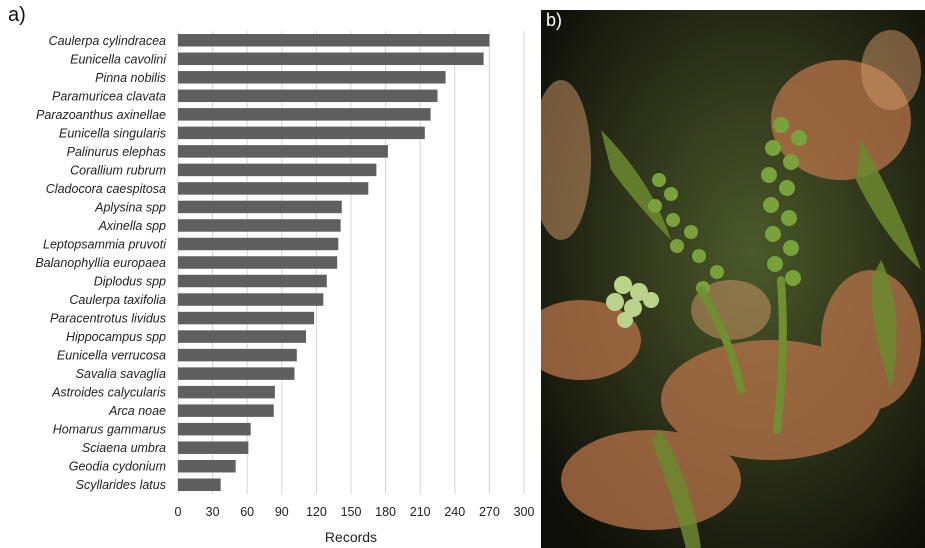  What do you see at coordinates (132, 226) in the screenshot?
I see `category-label: Axinella spp` at bounding box center [132, 226].